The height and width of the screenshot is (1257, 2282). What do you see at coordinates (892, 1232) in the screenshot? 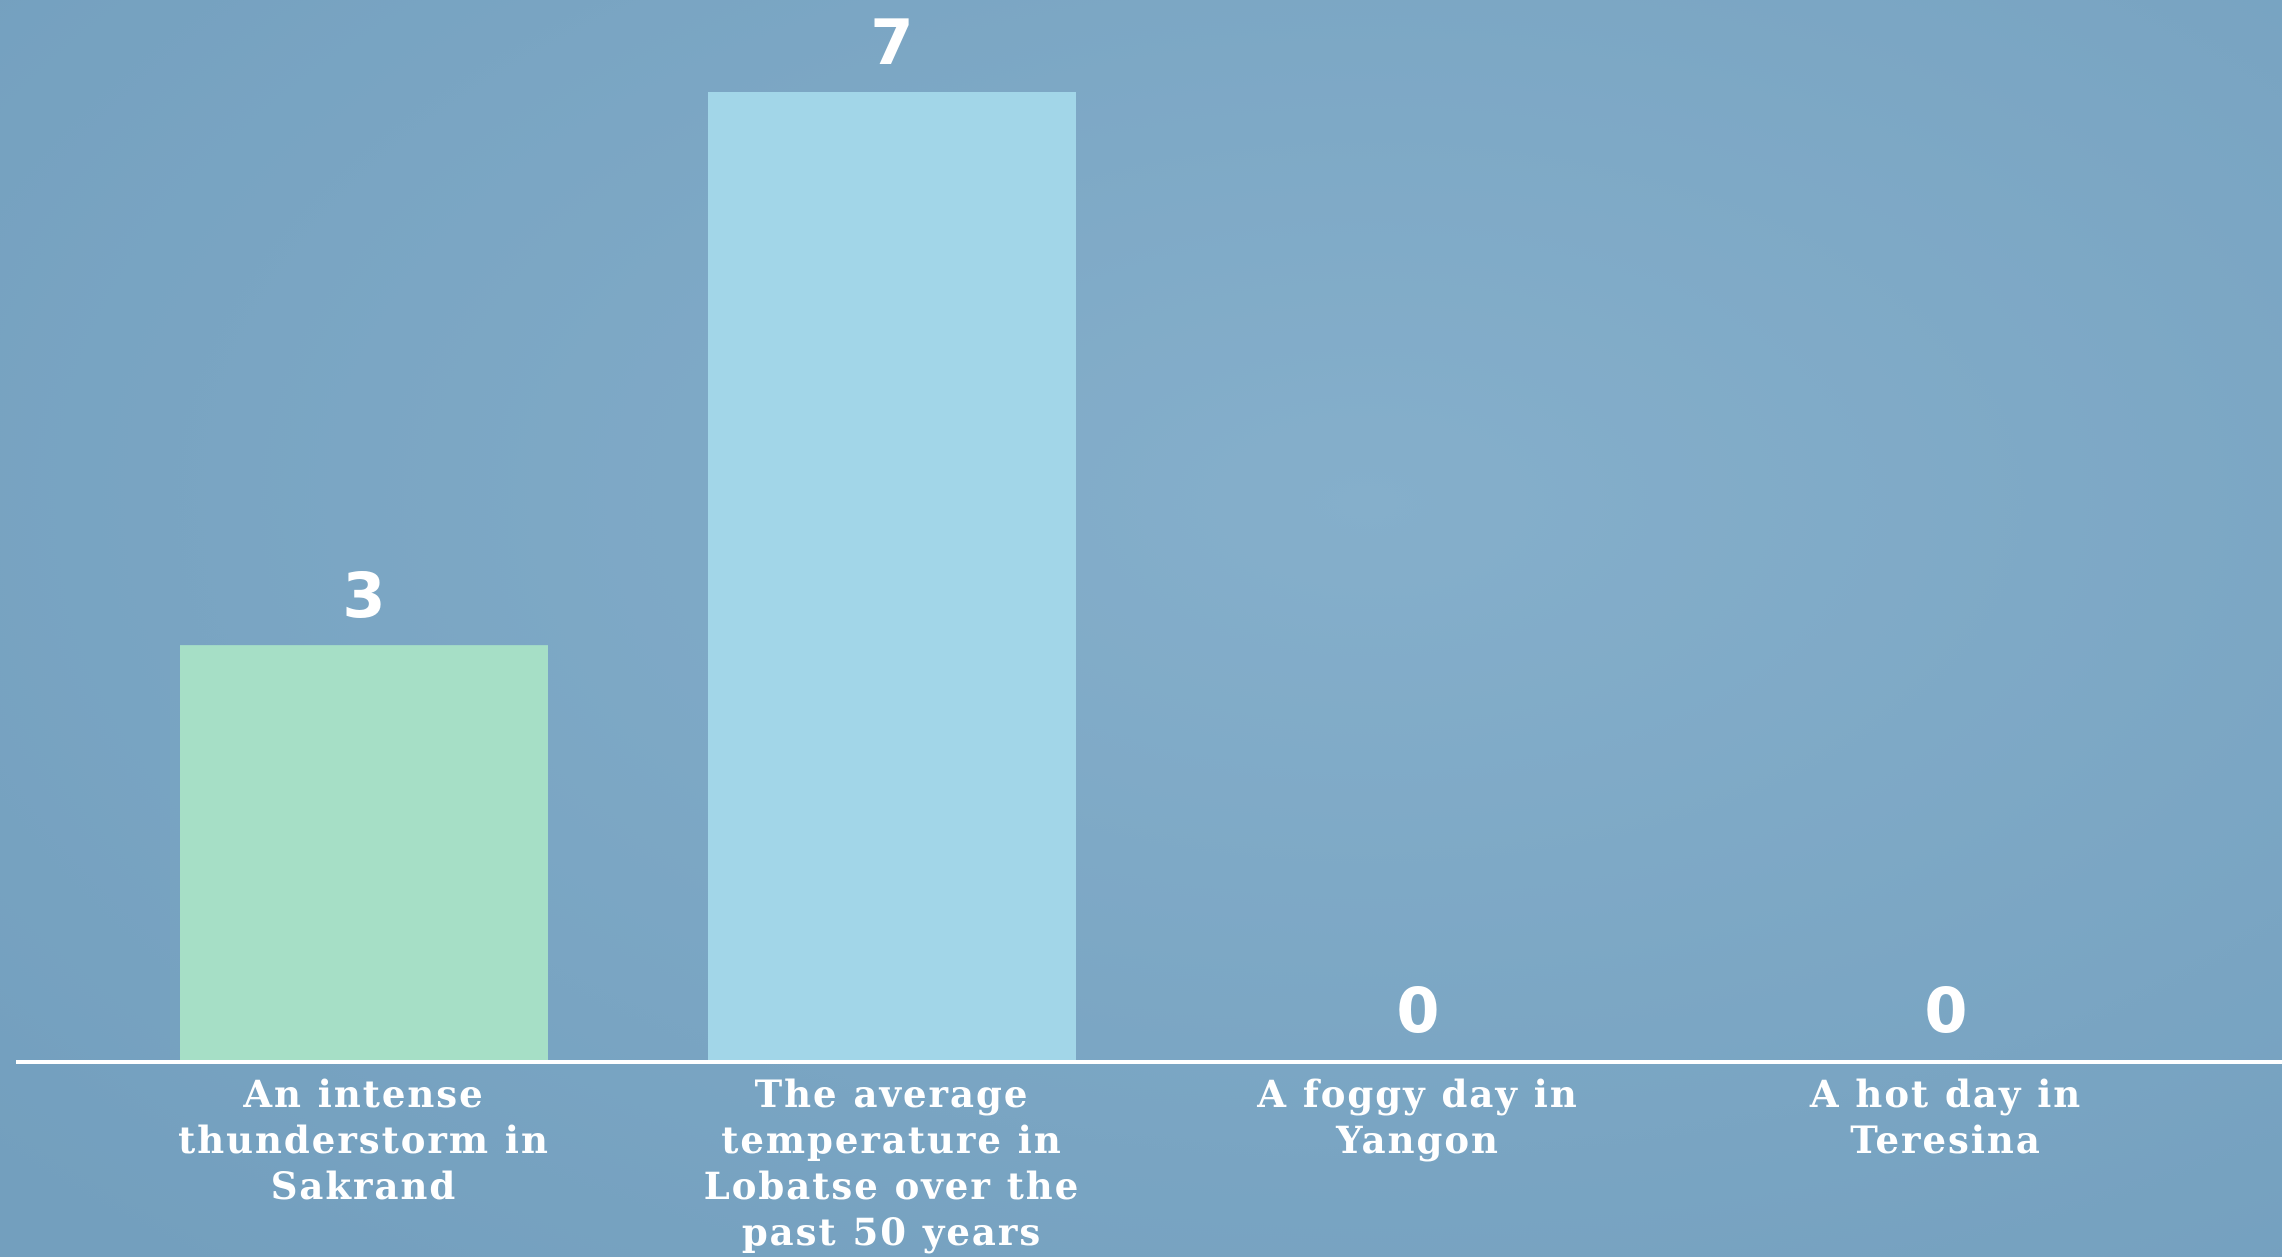
I see `category-label-2-line-4: past 50 years` at bounding box center [892, 1232].